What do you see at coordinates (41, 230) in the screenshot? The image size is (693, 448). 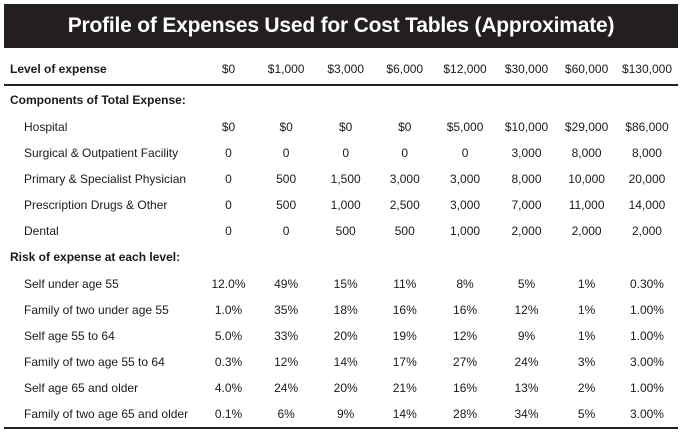 I see `row-label: Dental` at bounding box center [41, 230].